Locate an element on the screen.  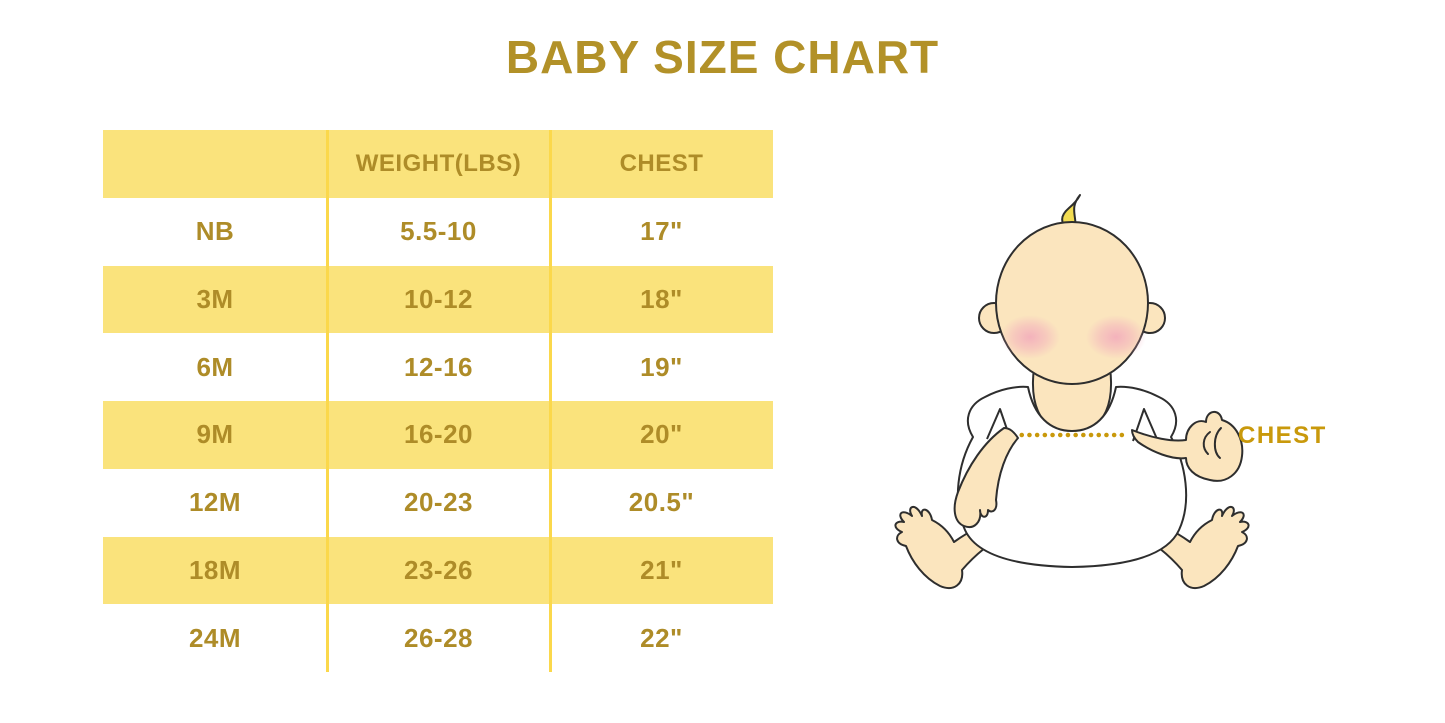
weight-cell: 20-23 is located at coordinates (438, 502).